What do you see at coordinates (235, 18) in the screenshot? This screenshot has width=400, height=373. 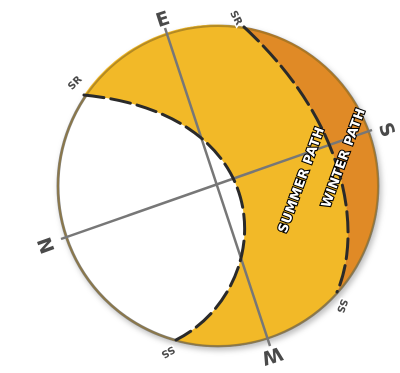 I see `winter-sunrise-label: SR` at bounding box center [235, 18].